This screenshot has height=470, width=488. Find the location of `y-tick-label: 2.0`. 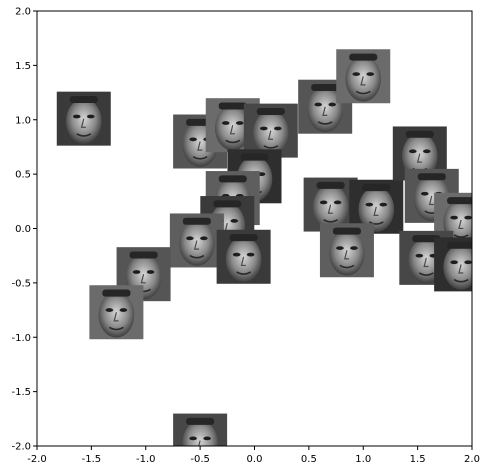

y-tick-label: 2.0 is located at coordinates (23, 12).